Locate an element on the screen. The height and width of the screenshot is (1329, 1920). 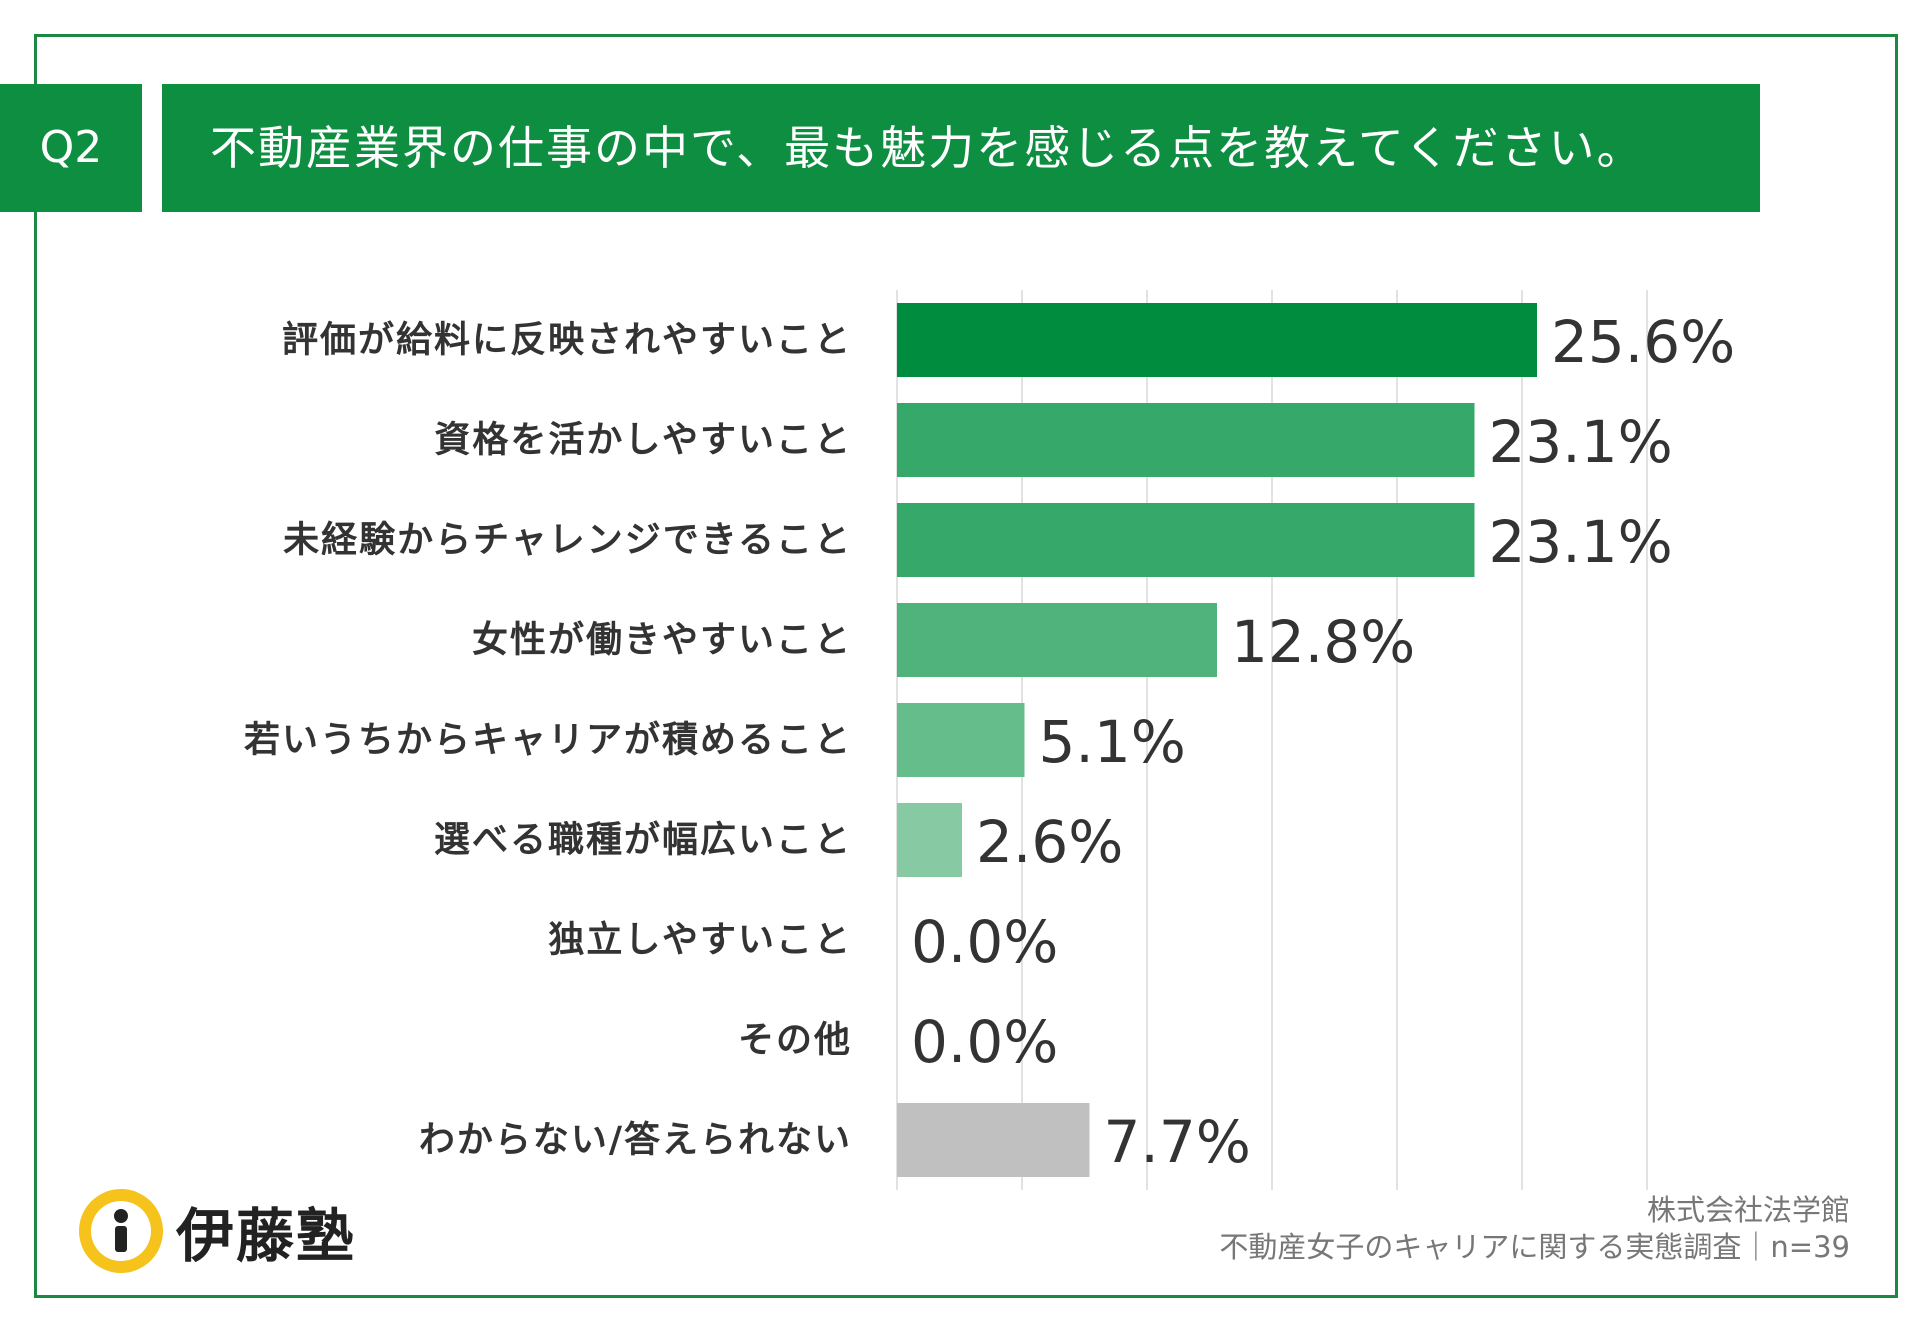
category-label: 独立しやすいこと is located at coordinates (700, 940).